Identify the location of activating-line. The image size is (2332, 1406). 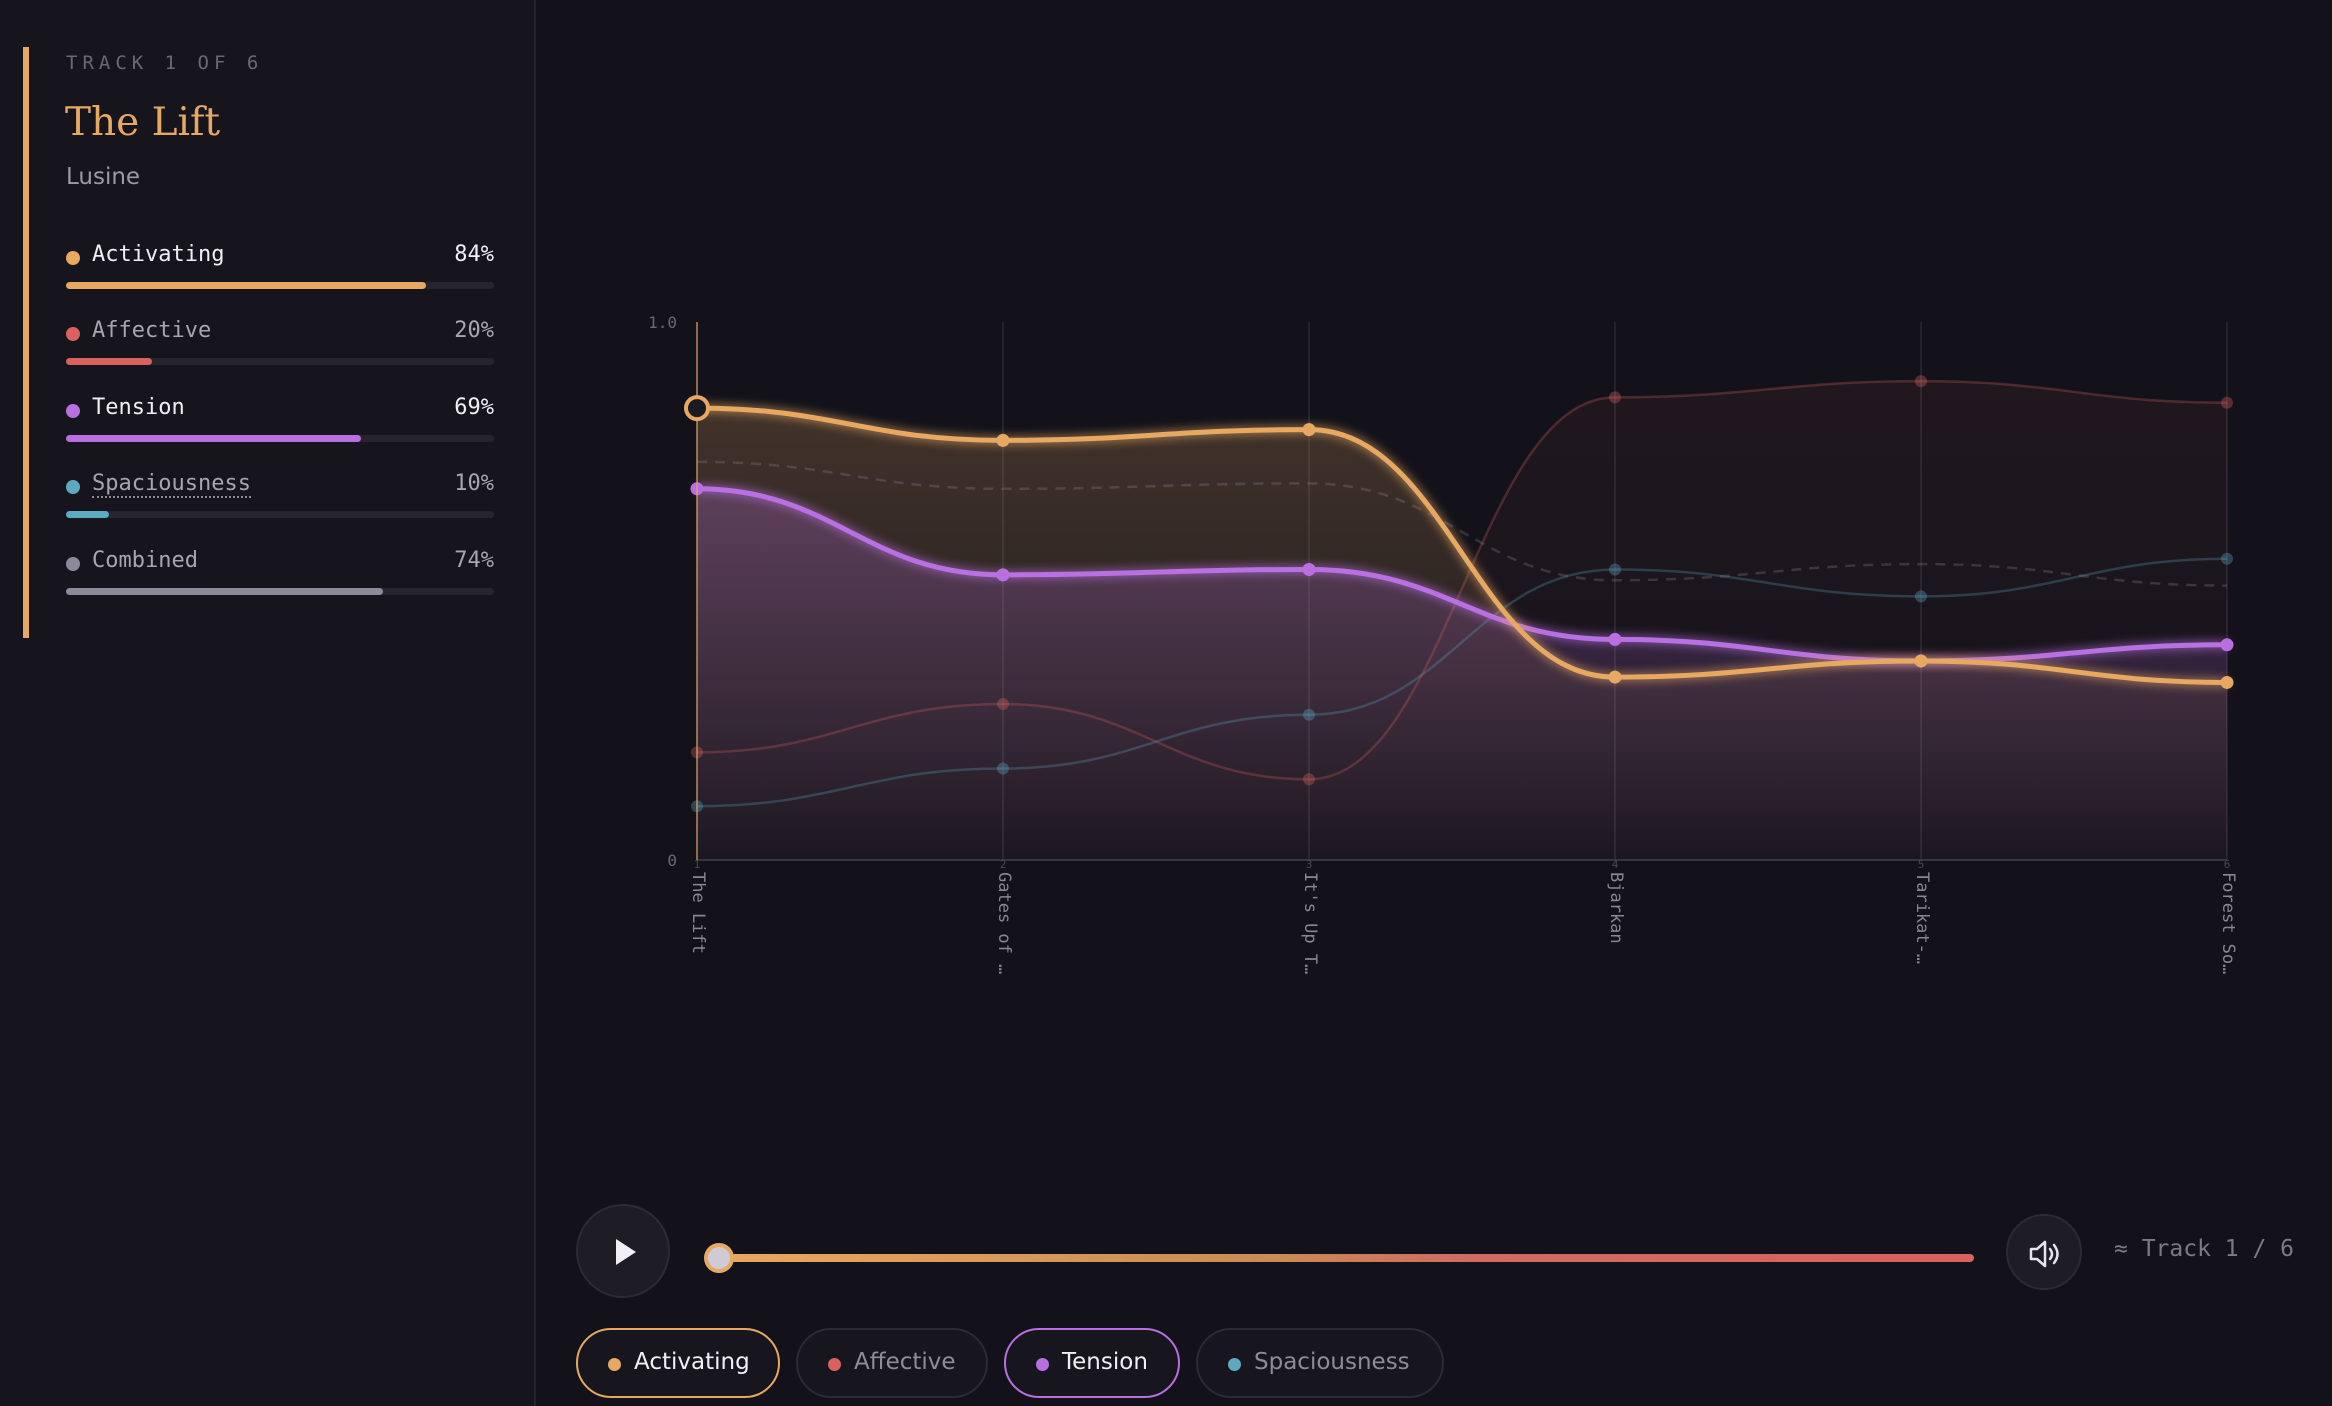
(1462, 545).